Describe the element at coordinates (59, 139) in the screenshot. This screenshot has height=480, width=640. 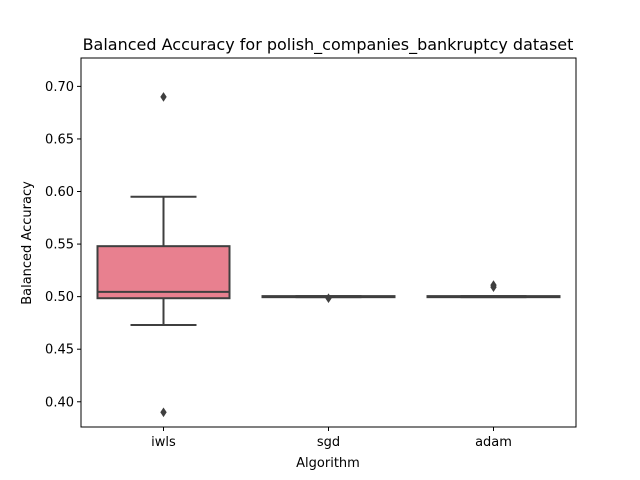
I see `y-tick-label: 0.65` at that location.